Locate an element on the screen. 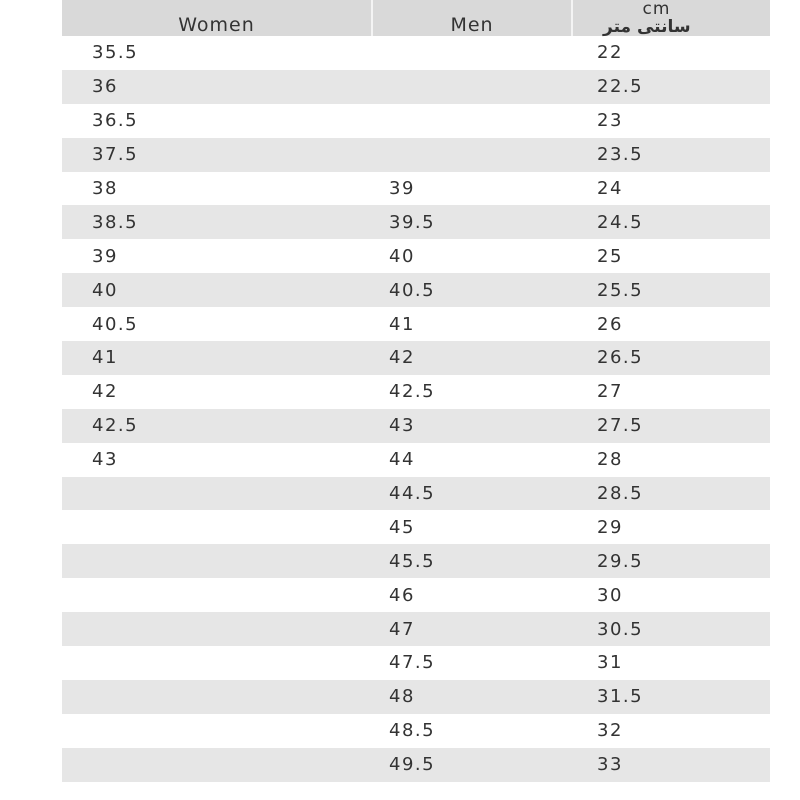 The image size is (800, 800). header-row: Women Men cm سانتی متر is located at coordinates (416, 18).